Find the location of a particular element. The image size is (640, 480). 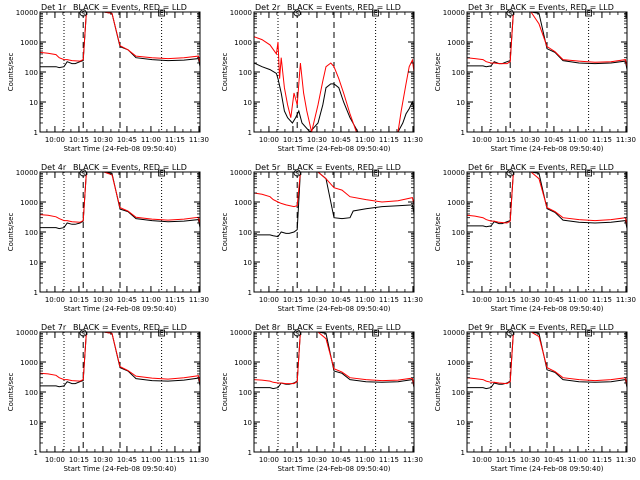

panel-title-detector: Det 4r is located at coordinates (54, 167).